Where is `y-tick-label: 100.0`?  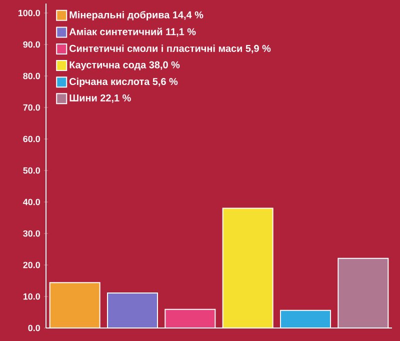 y-tick-label: 100.0 is located at coordinates (29, 13).